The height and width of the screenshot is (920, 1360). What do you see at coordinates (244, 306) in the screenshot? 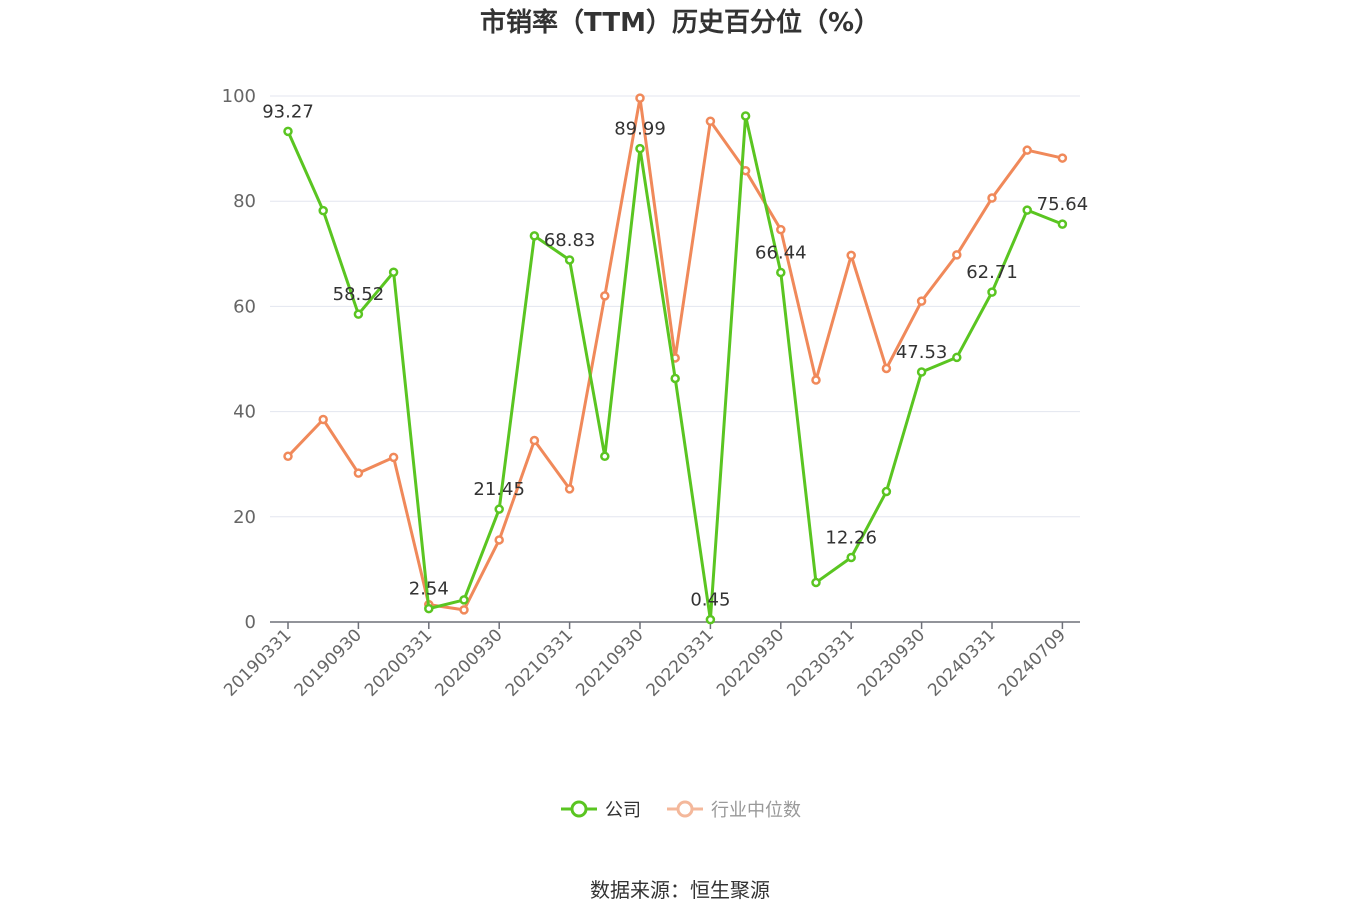
I see `y-tick-label: 60` at bounding box center [244, 306].